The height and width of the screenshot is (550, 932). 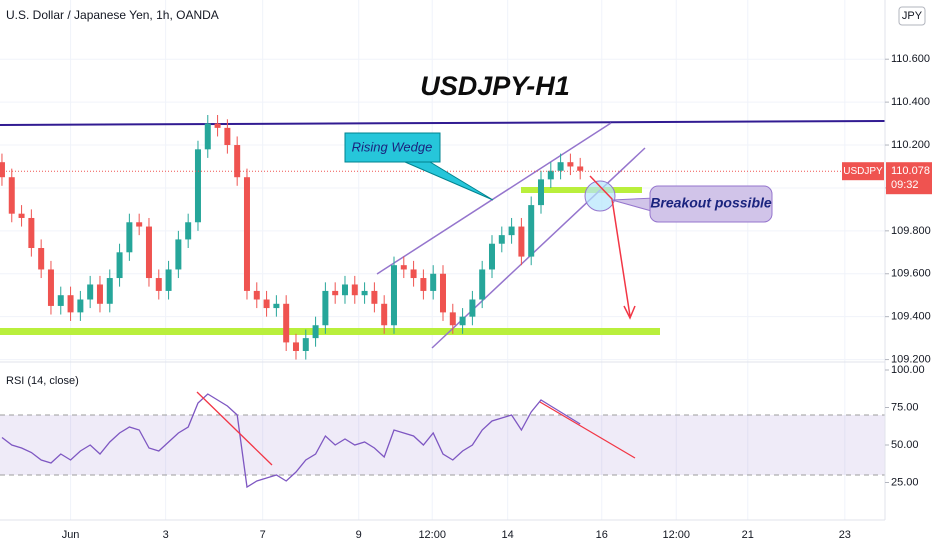 I want to click on x-tick-label: 3, so click(x=166, y=535).